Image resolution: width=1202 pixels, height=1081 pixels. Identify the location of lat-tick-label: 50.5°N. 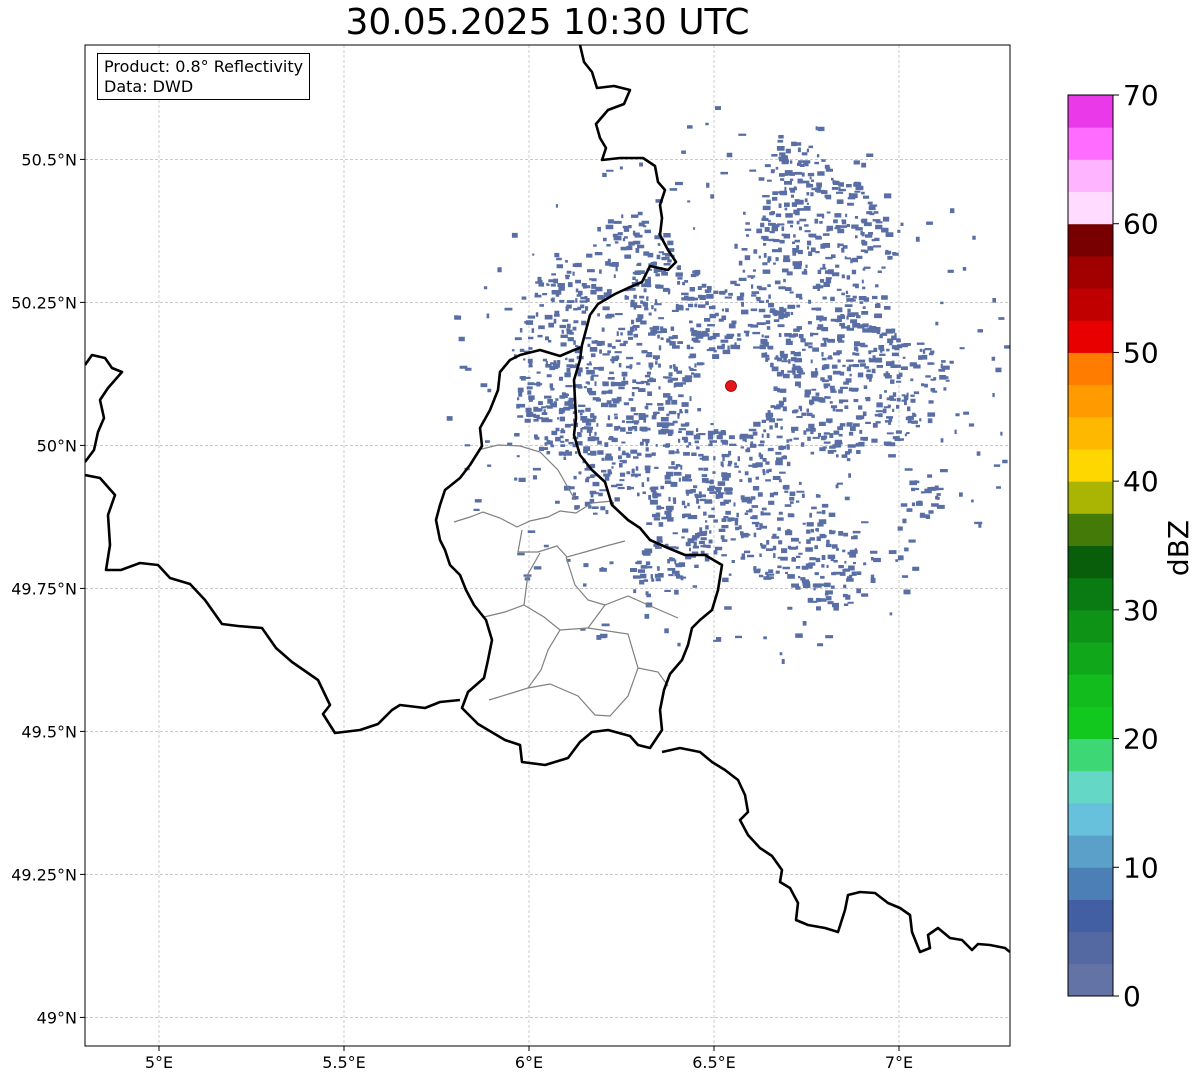
(49, 159).